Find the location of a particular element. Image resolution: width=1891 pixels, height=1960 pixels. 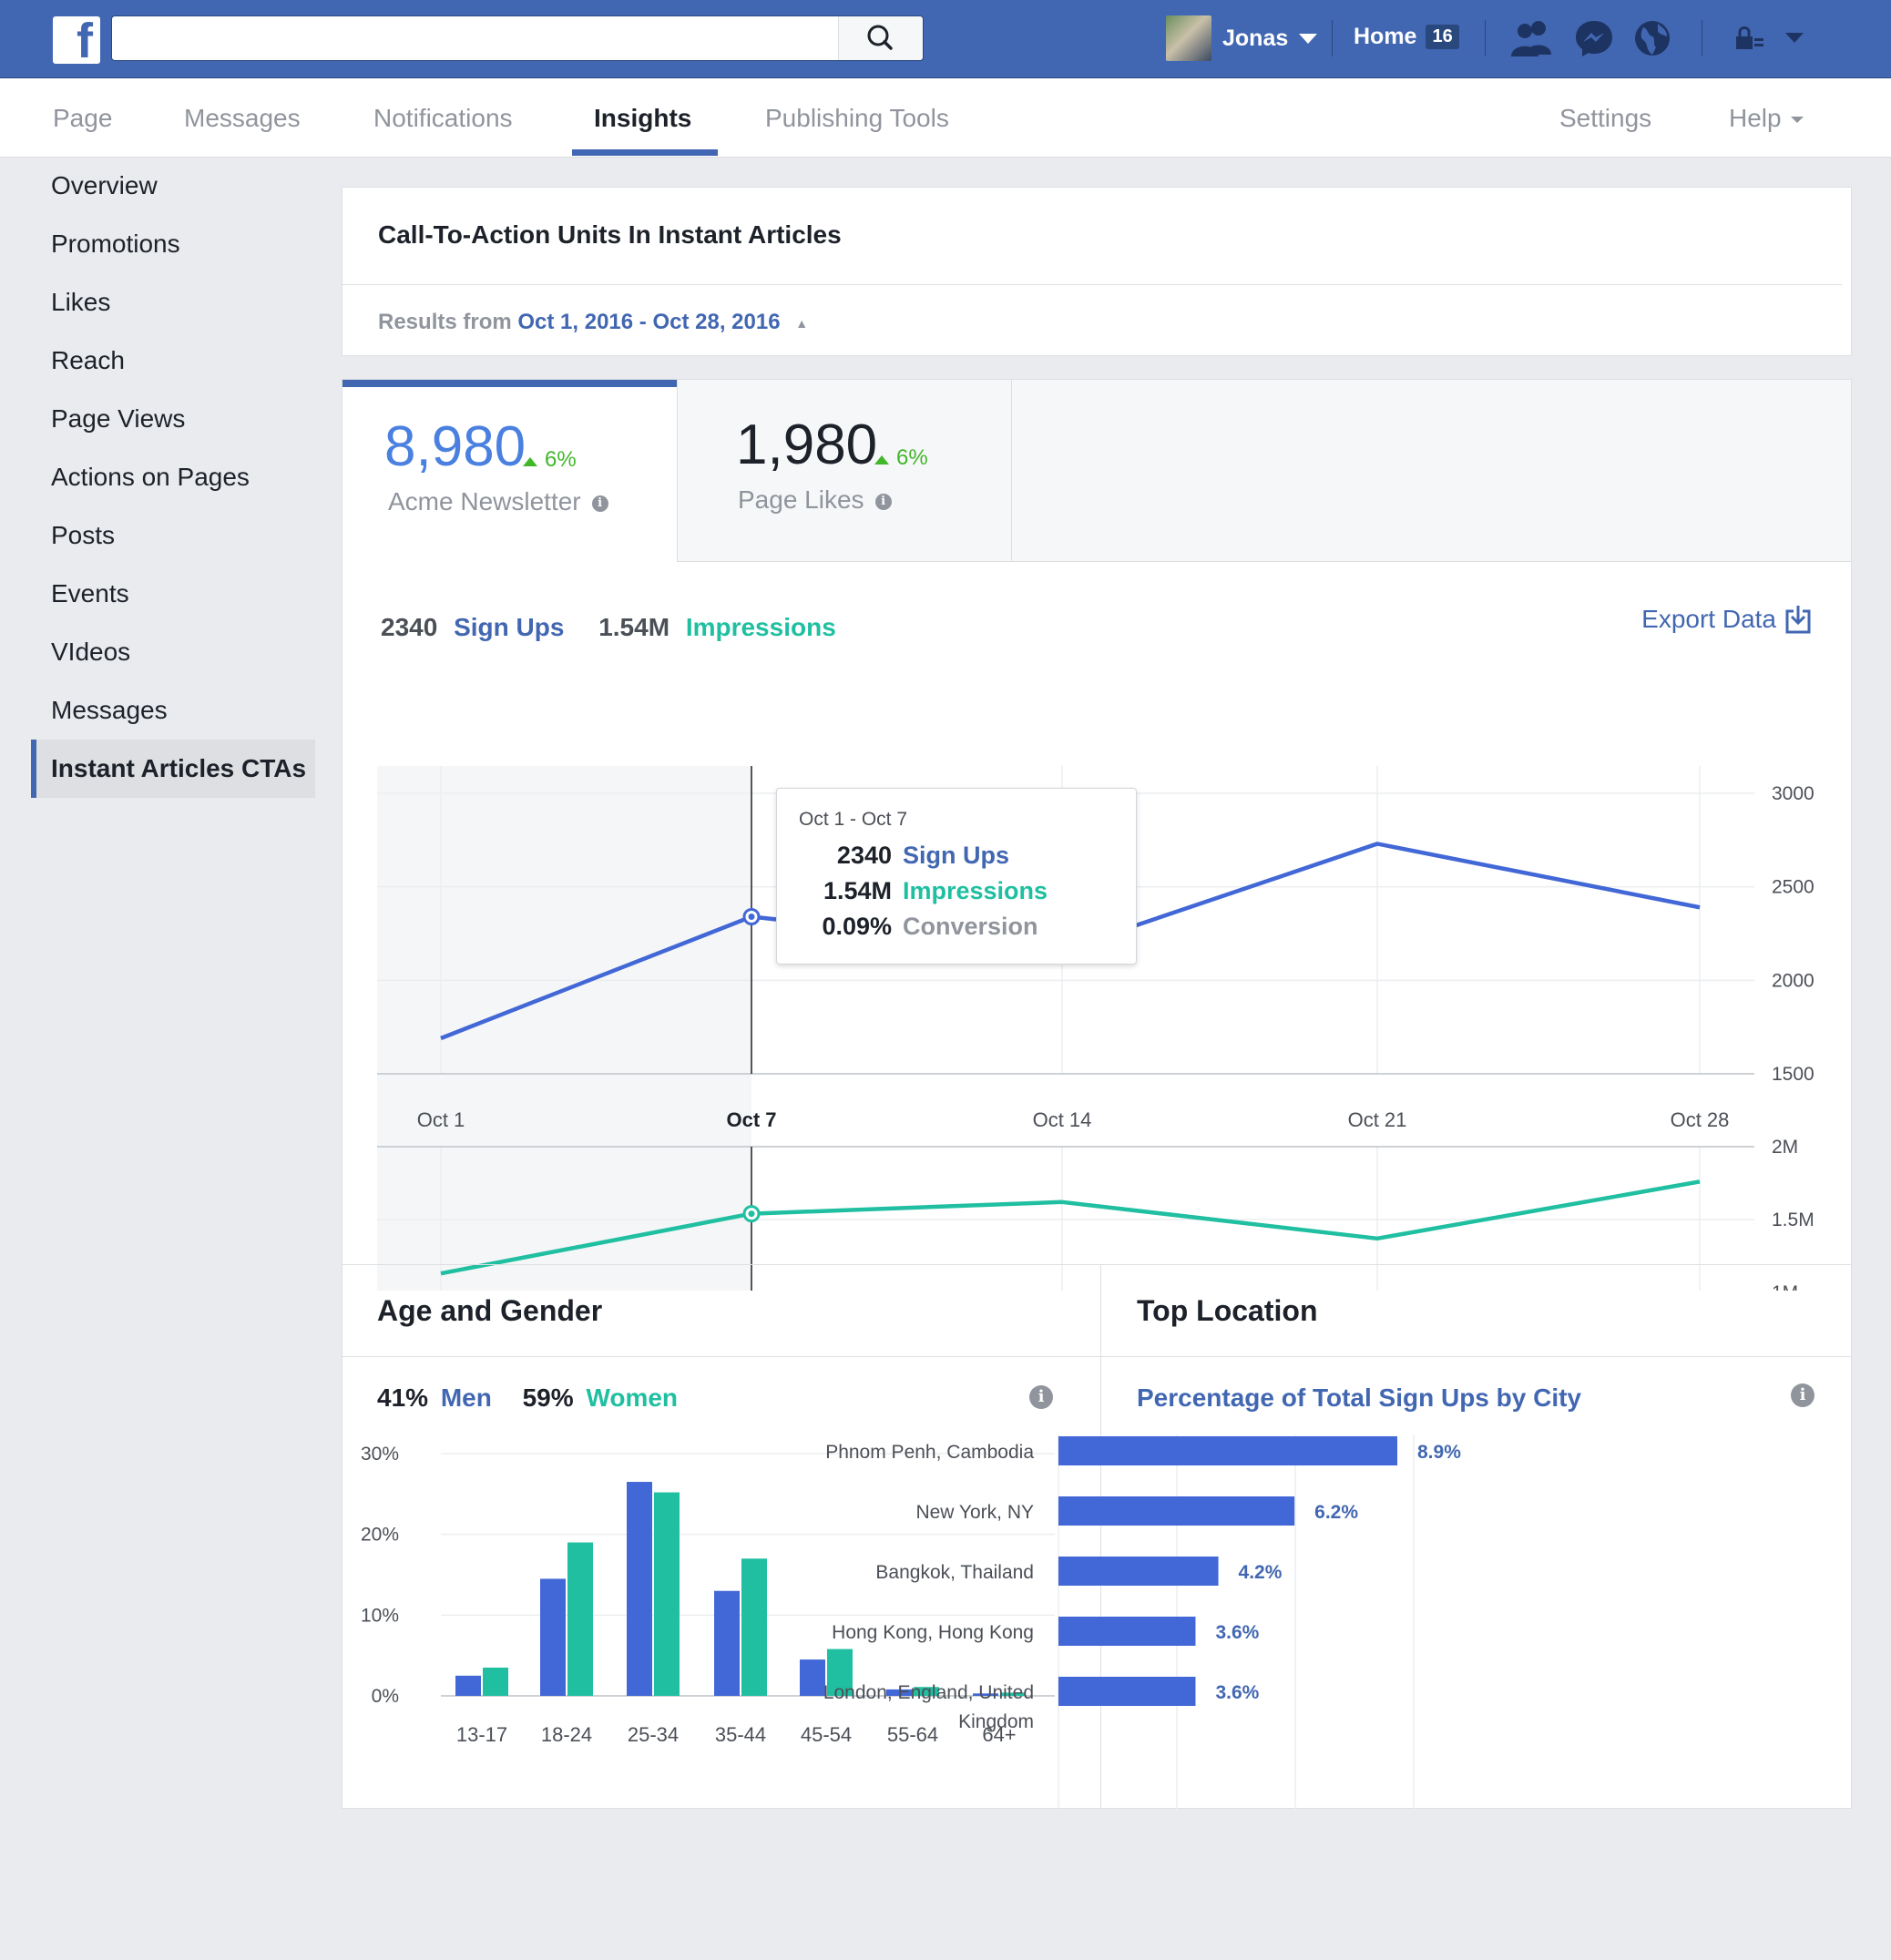

impressions-legend-label: Impressions is located at coordinates (761, 627).